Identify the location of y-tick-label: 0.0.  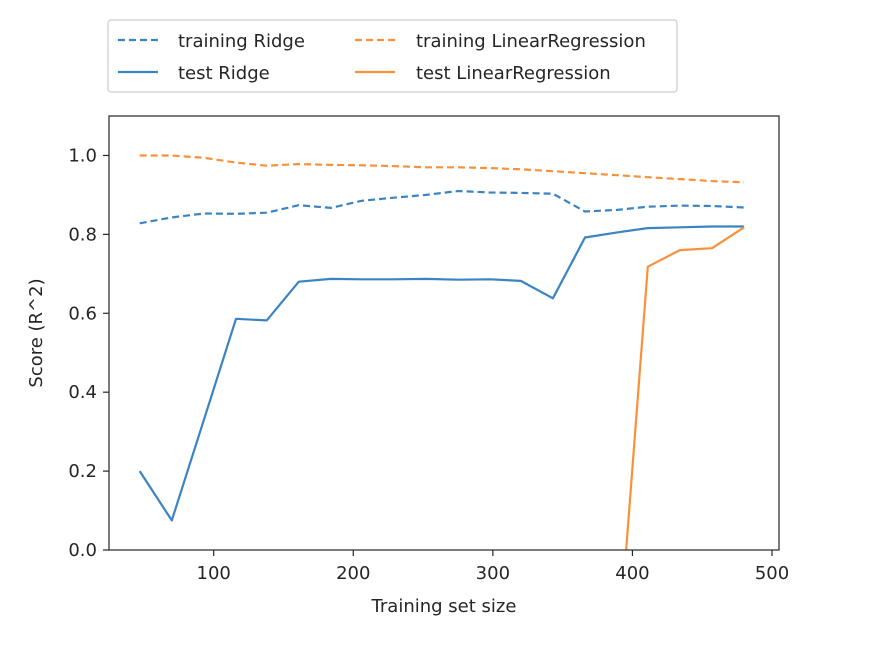
(82, 550).